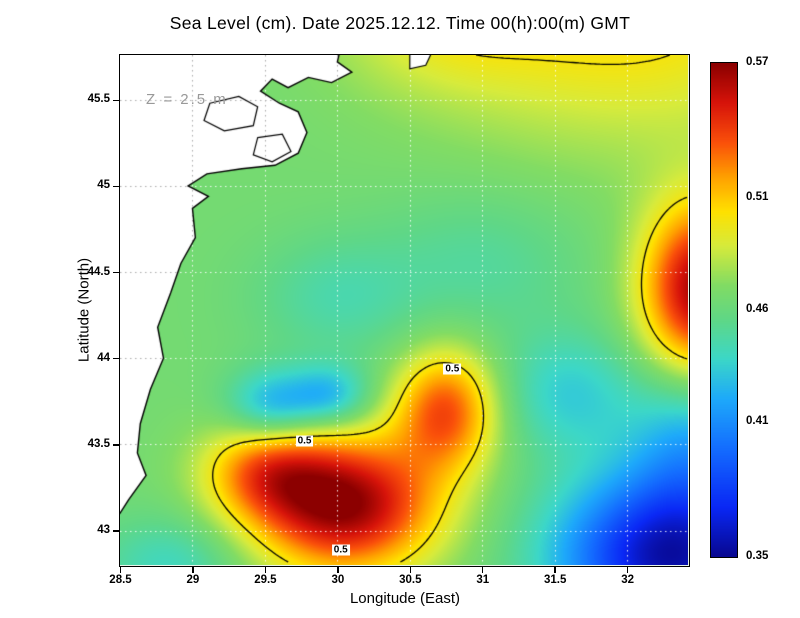  I want to click on y-tick-label: 44.5, so click(98, 271).